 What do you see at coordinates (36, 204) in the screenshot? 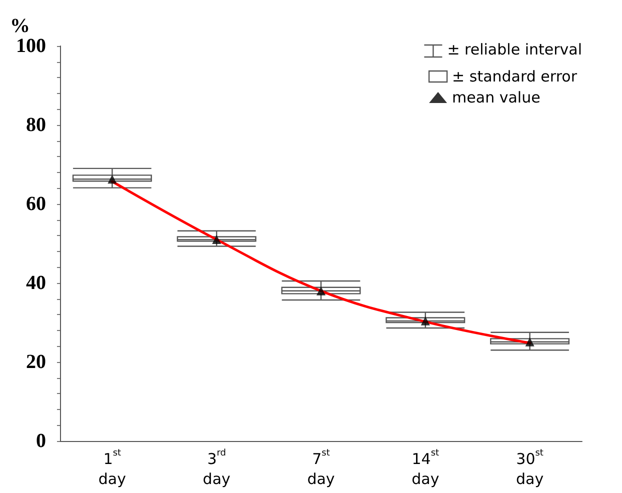
I see `y-tick-label: 60` at bounding box center [36, 204].